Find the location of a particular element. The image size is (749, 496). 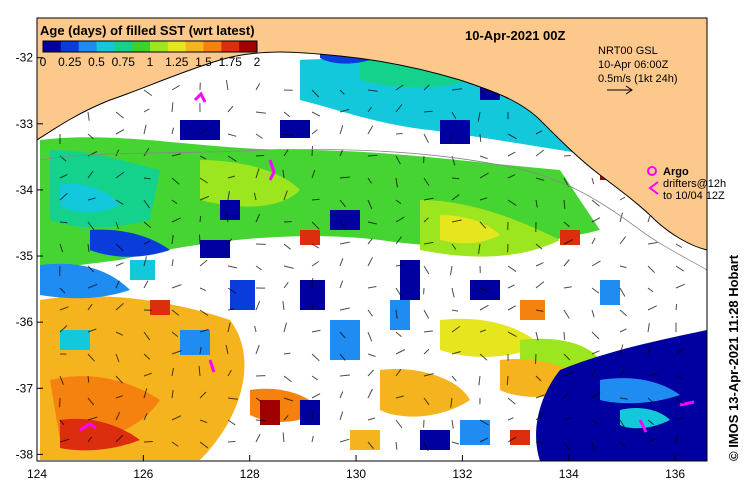

y-tick-label: -38 is located at coordinates (25, 454).